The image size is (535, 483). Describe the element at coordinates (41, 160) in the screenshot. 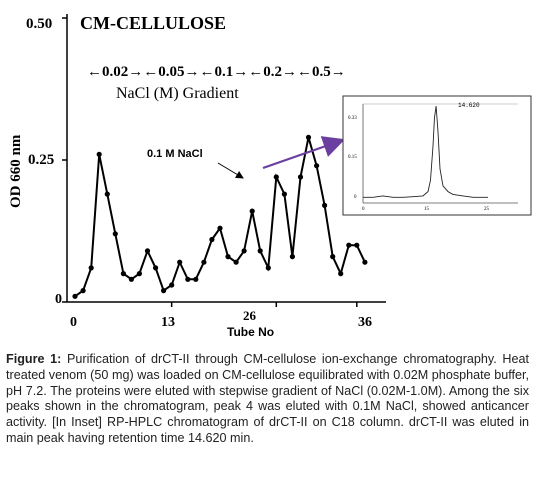

I see `y-tick-label-025: 0.25` at that location.